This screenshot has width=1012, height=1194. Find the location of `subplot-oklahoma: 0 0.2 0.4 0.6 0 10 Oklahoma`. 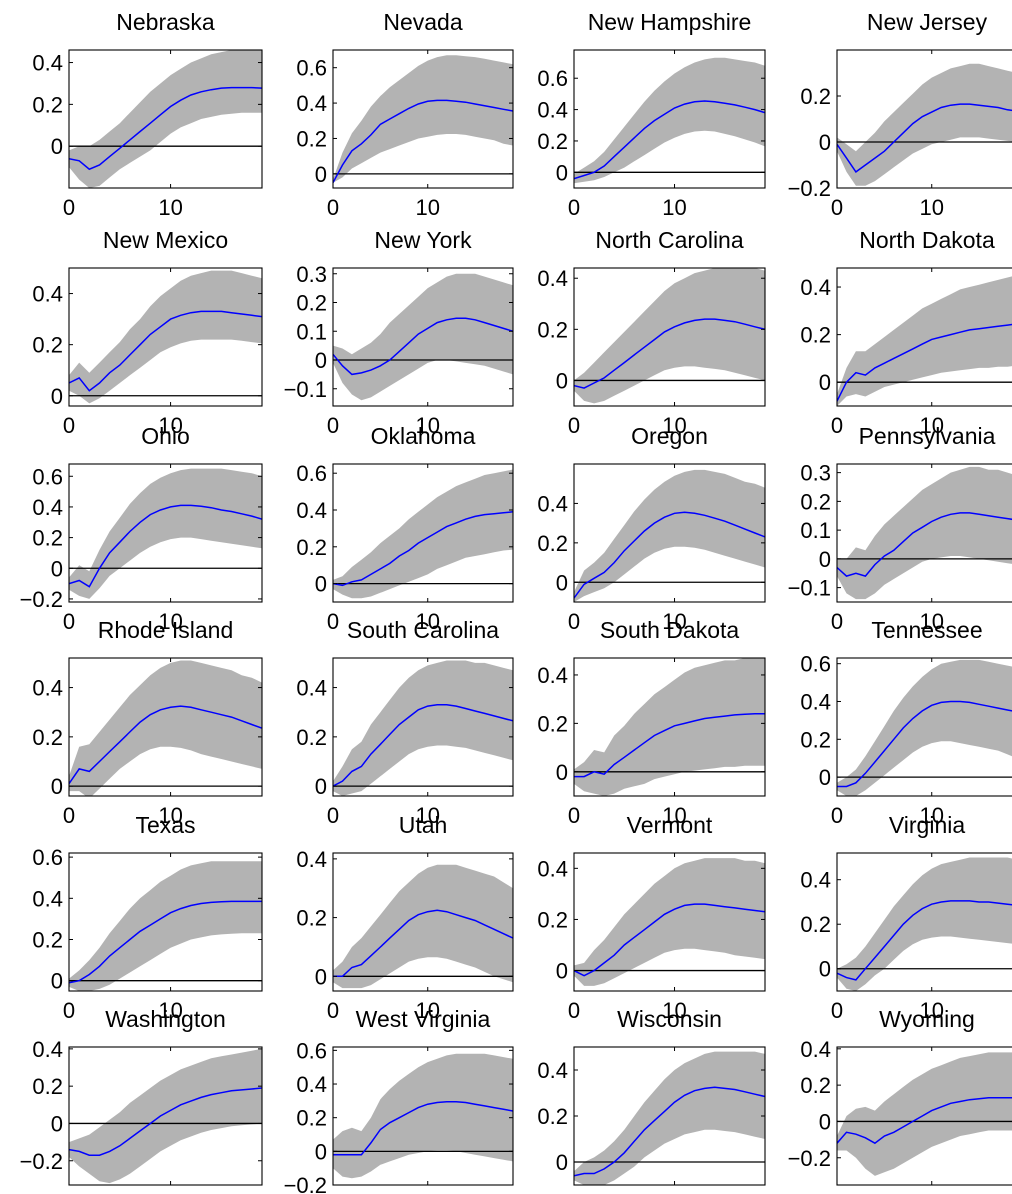

subplot-oklahoma: 0 0.2 0.4 0.6 0 10 Oklahoma is located at coordinates (405, 528).